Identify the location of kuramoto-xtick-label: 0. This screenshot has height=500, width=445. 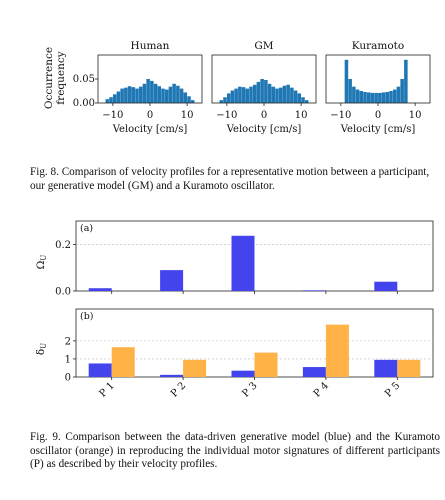
(378, 115).